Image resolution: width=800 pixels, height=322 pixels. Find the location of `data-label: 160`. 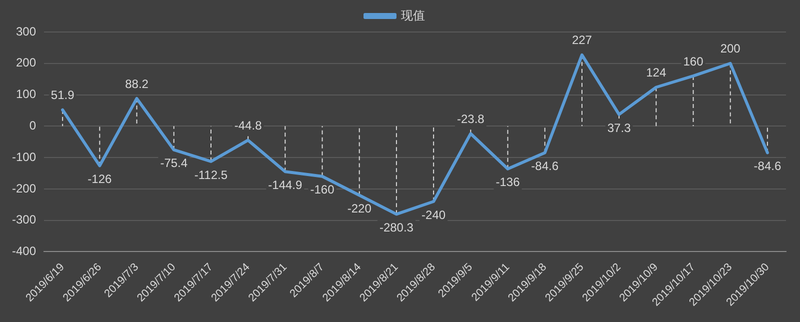

data-label: 160 is located at coordinates (693, 61).